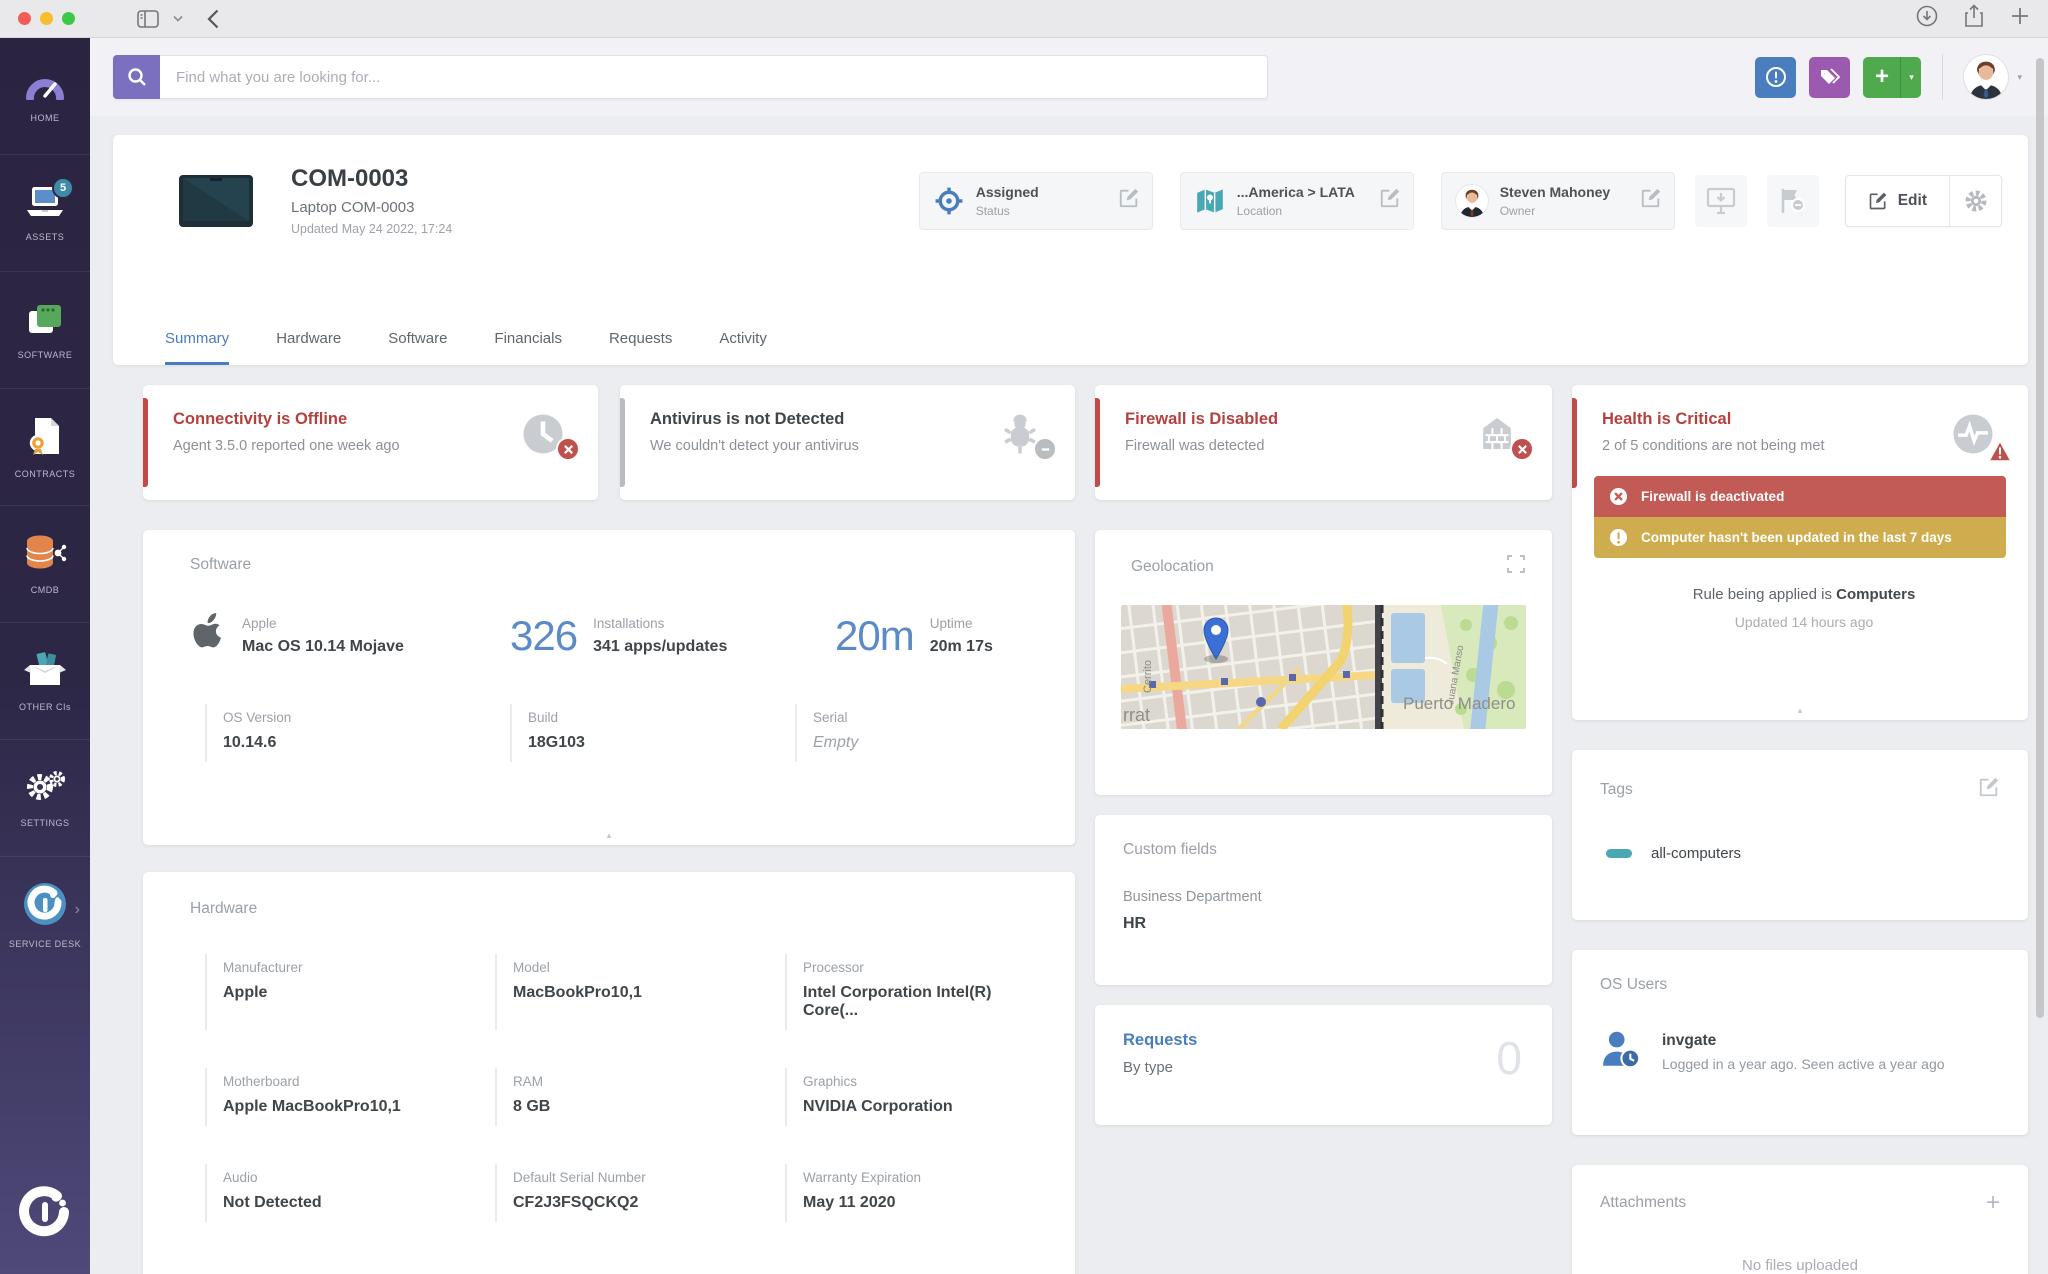 The image size is (2048, 1274). I want to click on zoom-window-button, so click(68, 18).